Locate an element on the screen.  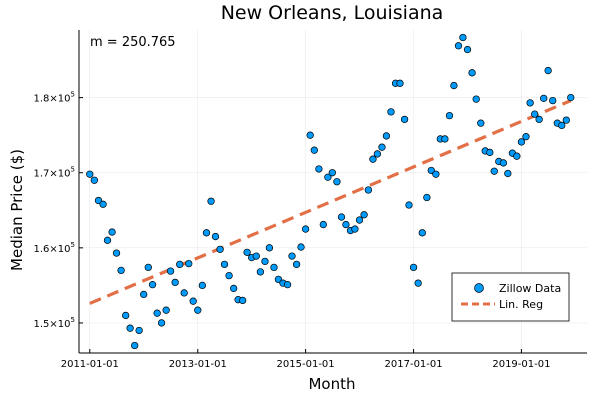
legend-label-lin-reg: Lin. Reg is located at coordinates (521, 304).